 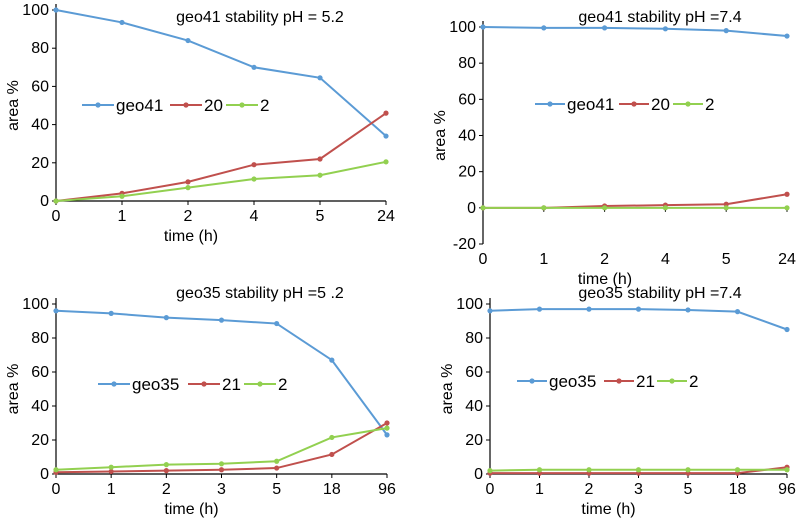 I want to click on x-tick-label: 4, so click(x=254, y=216).